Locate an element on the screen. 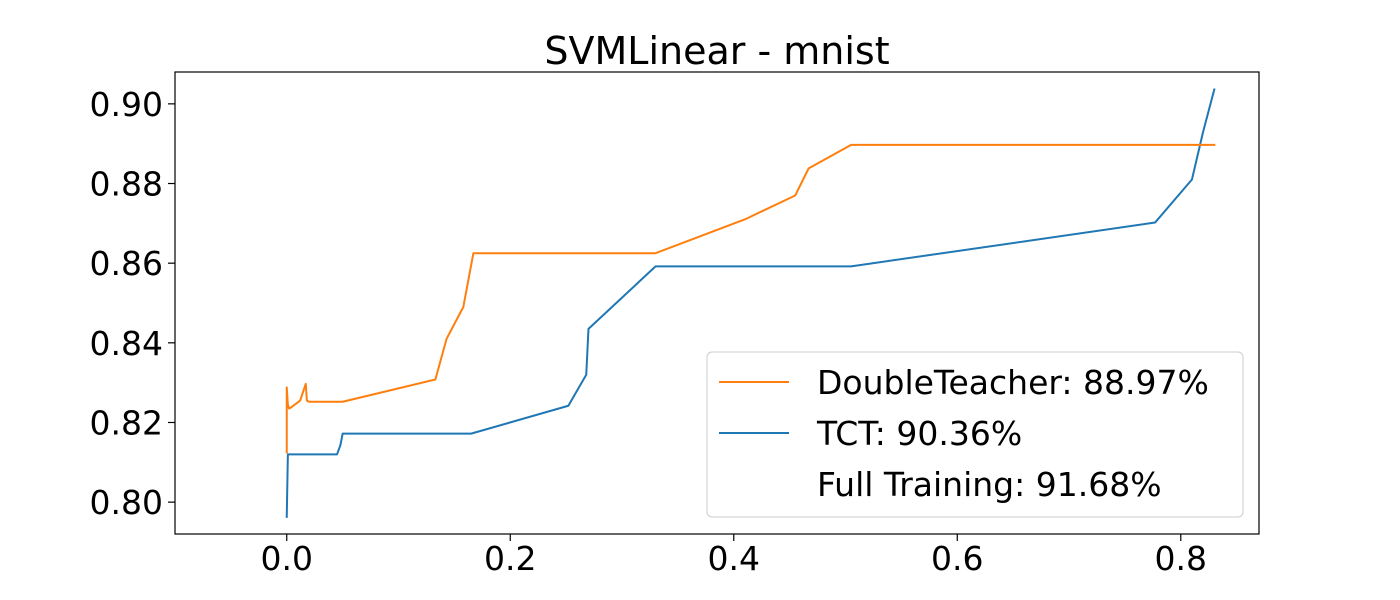 This screenshot has height=600, width=1400. x-tick-label: 0.0 is located at coordinates (287, 558).